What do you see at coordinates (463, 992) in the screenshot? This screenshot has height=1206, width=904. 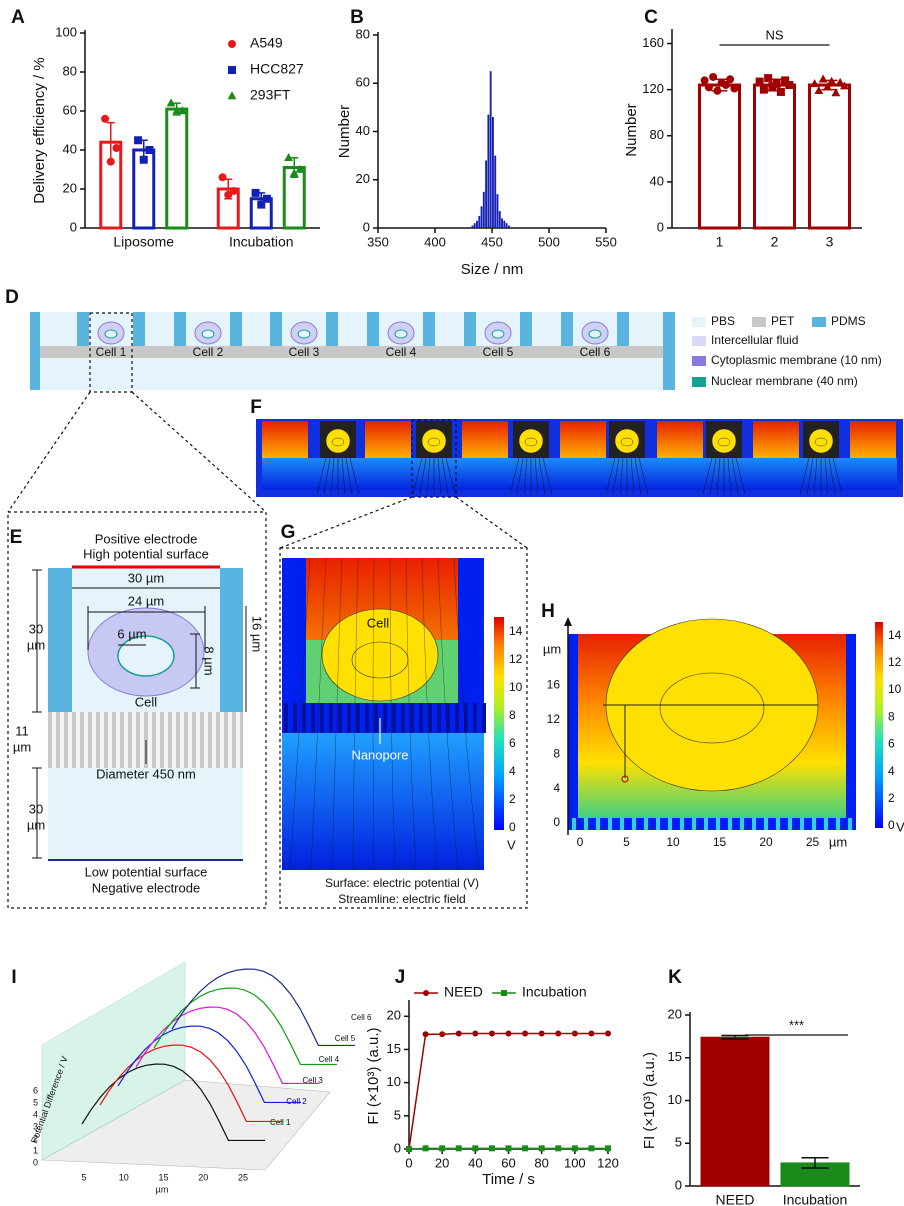 I see `legend-label: NEED` at bounding box center [463, 992].